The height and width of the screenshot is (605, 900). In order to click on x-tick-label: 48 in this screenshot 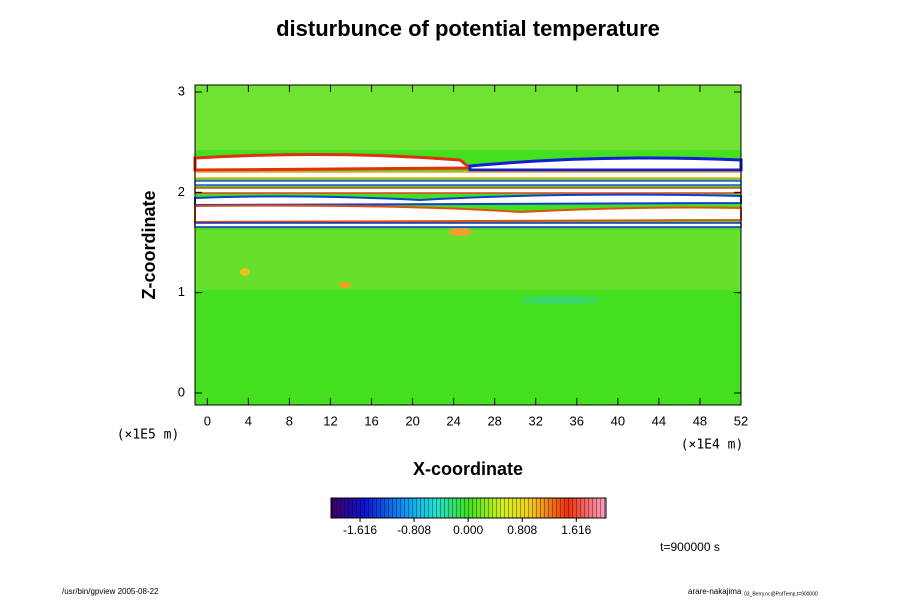, I will do `click(700, 420)`.